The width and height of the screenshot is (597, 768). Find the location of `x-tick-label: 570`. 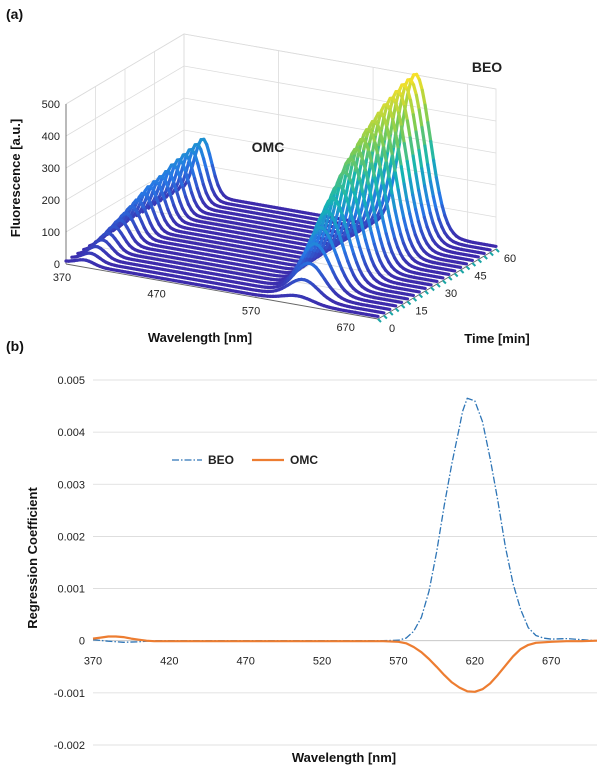

x-tick-label: 570 is located at coordinates (251, 311).